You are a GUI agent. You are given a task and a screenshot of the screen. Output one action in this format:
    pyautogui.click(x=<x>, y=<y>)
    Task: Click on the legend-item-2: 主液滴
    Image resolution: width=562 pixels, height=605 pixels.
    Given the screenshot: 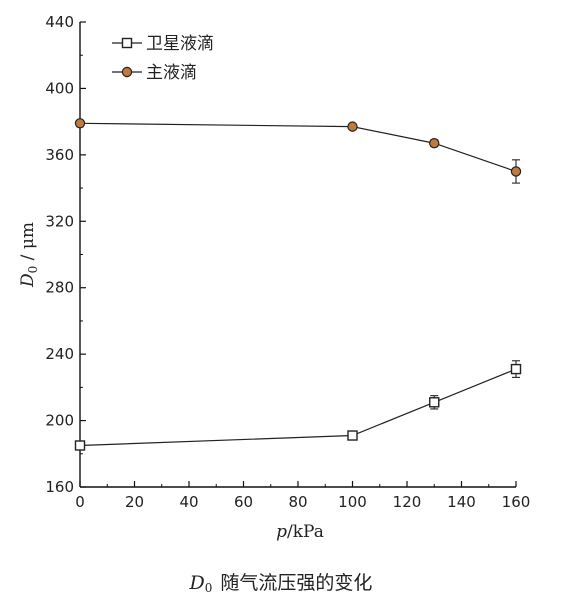 What is the action you would take?
    pyautogui.click(x=154, y=73)
    